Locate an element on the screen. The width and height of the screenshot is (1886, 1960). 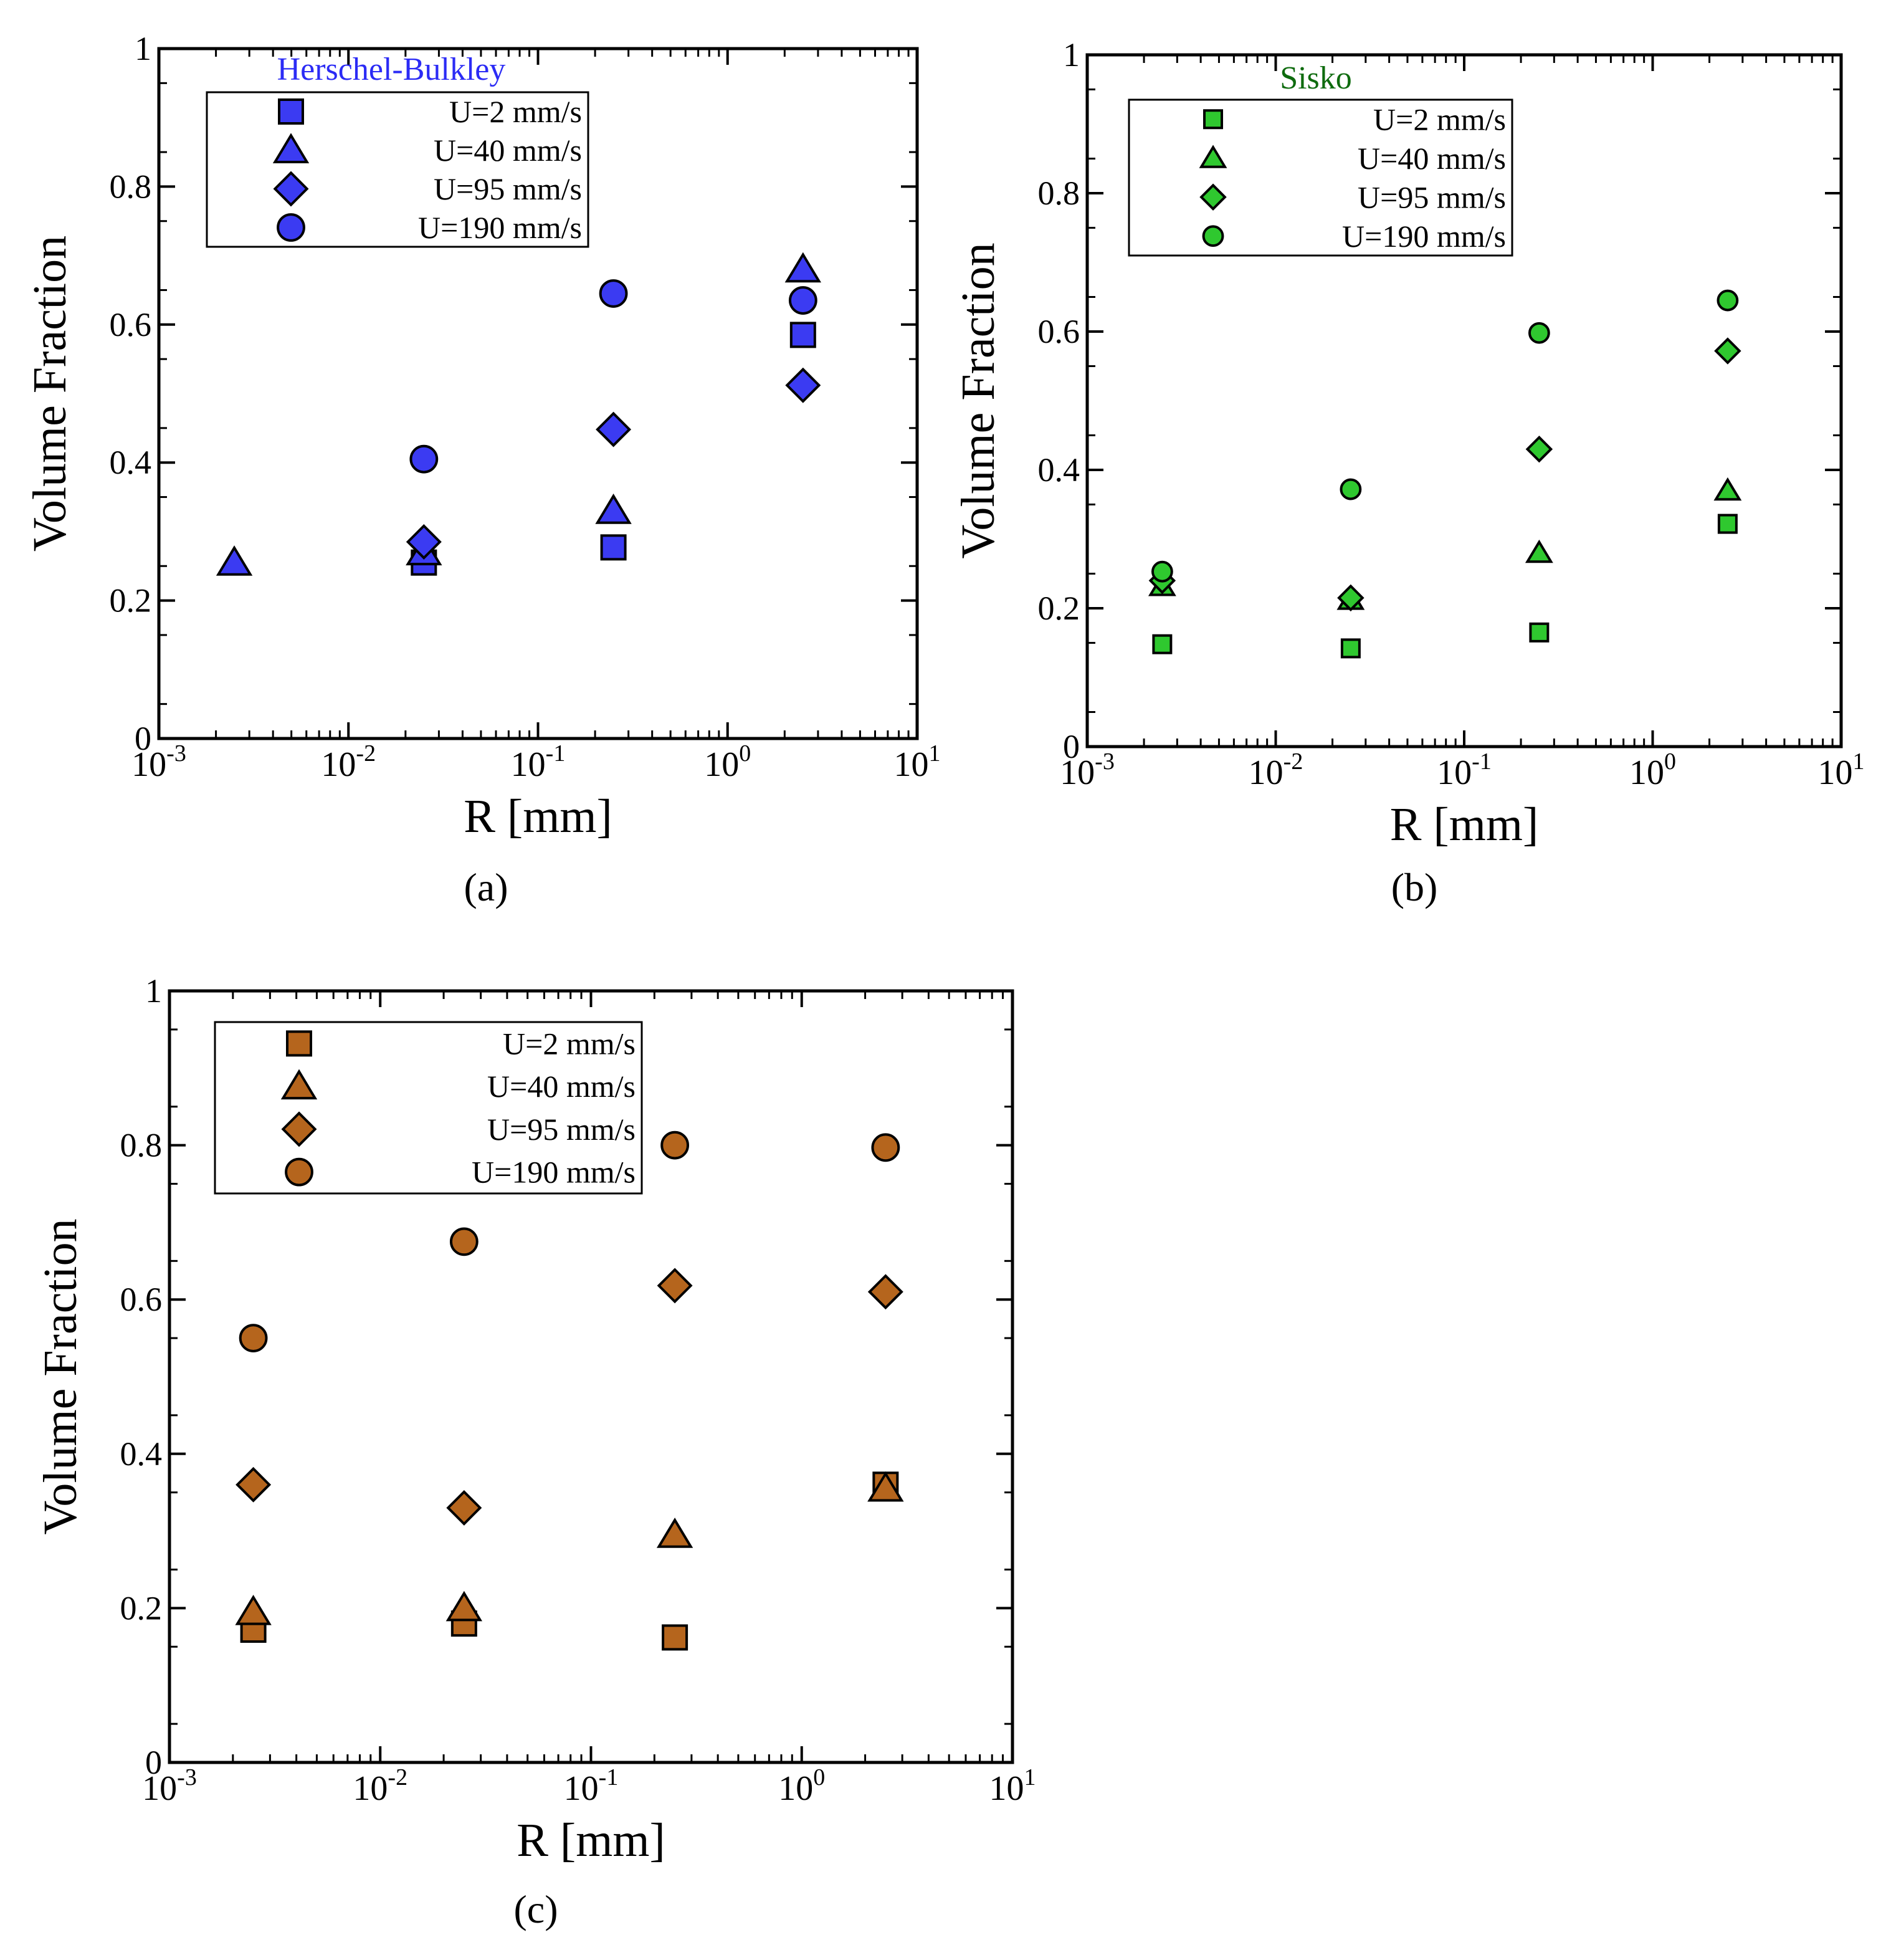
x-tick-label-c: 10⁻² is located at coordinates (380, 1786).